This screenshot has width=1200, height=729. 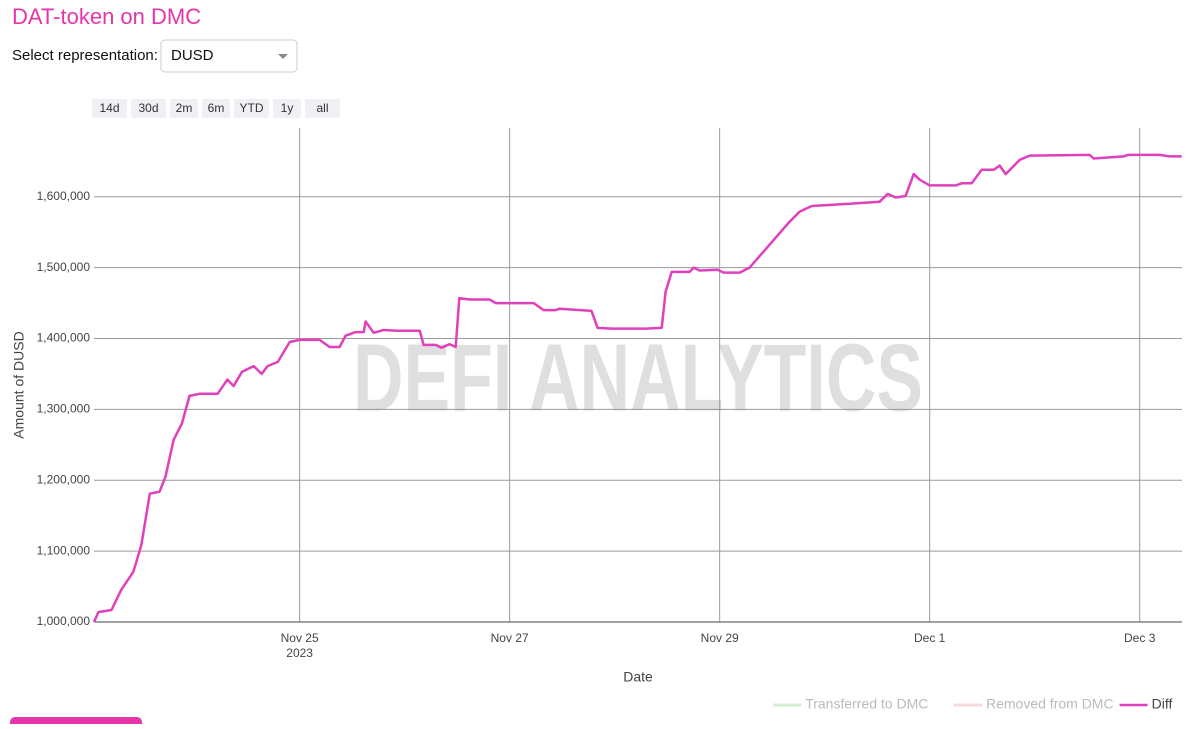 I want to click on legend-label: Diff, so click(x=1162, y=704).